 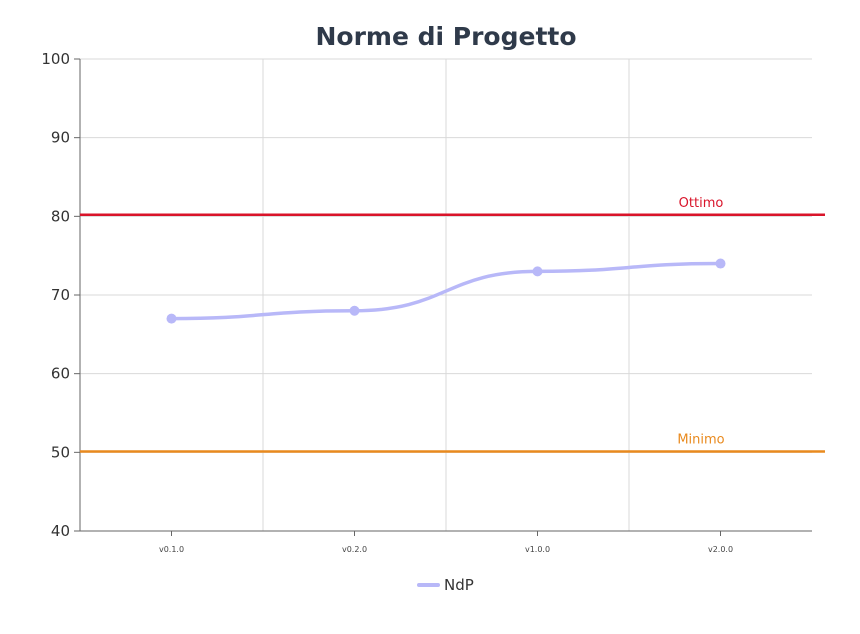 What do you see at coordinates (537, 549) in the screenshot?
I see `x-tick-label: v1.0.0` at bounding box center [537, 549].